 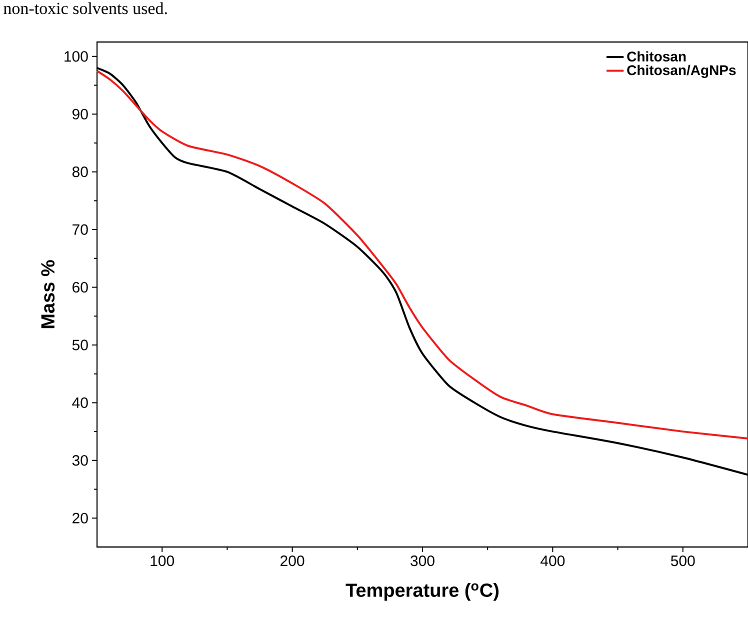 I want to click on y-tick-label: 20, so click(x=80, y=518).